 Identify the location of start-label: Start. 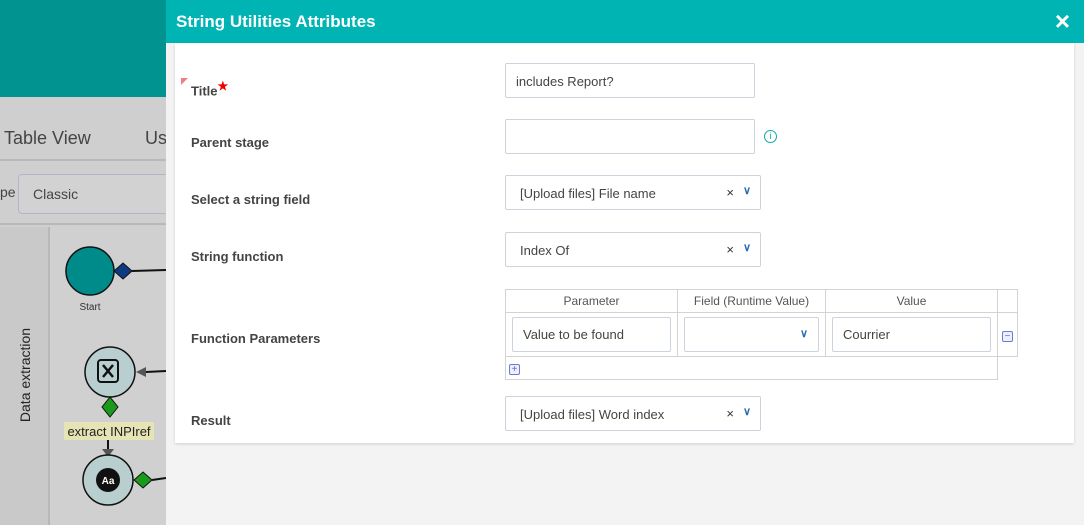
(89, 307).